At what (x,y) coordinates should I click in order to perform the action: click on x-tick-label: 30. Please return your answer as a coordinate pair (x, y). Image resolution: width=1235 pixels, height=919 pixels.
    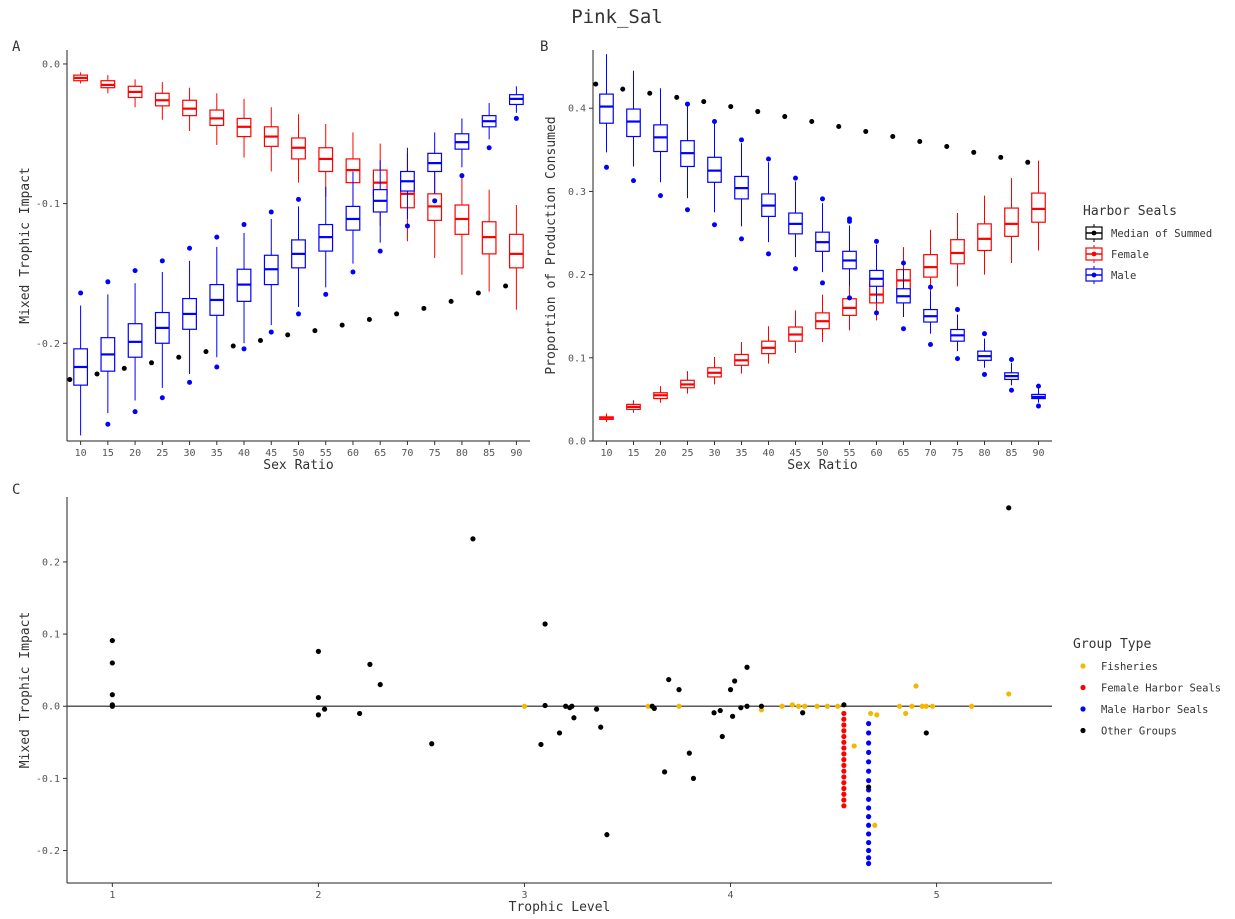
    Looking at the image, I should click on (190, 453).